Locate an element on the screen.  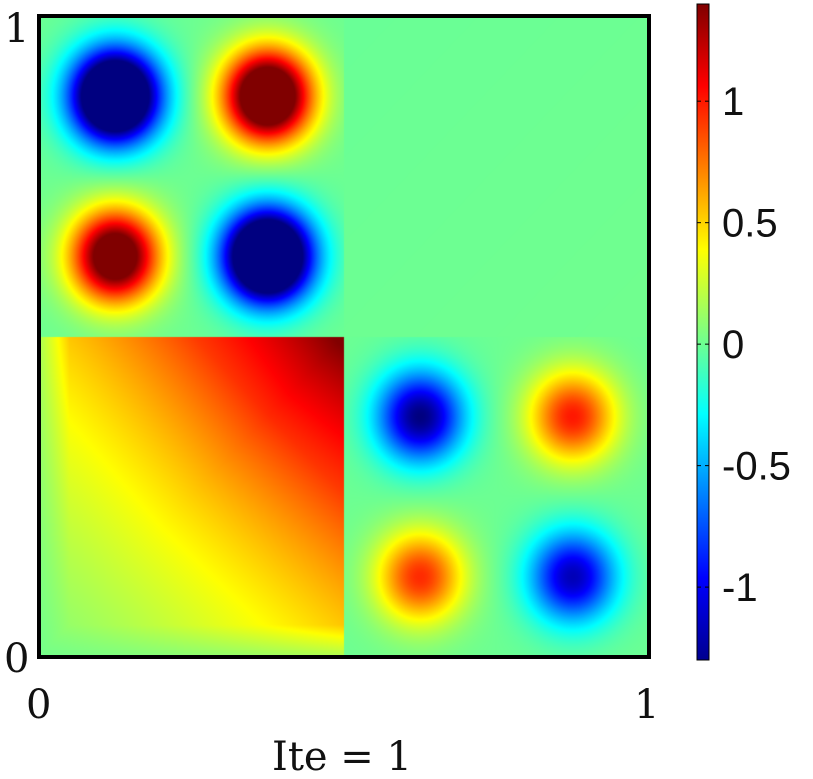
colorbar-ticks: 1 0.5 0 -0.5 -1 is located at coordinates (744, 345).